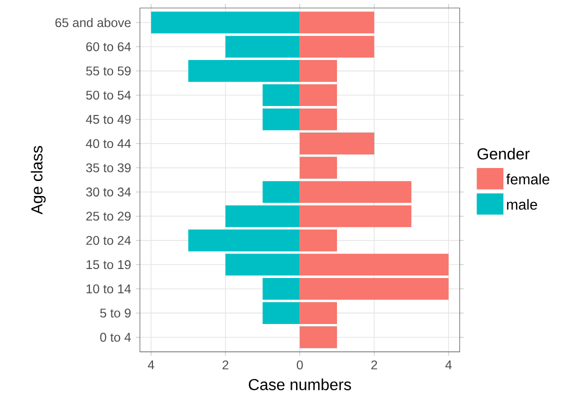 The width and height of the screenshot is (585, 405). I want to click on y-tick-label: 60 to 64, so click(108, 47).